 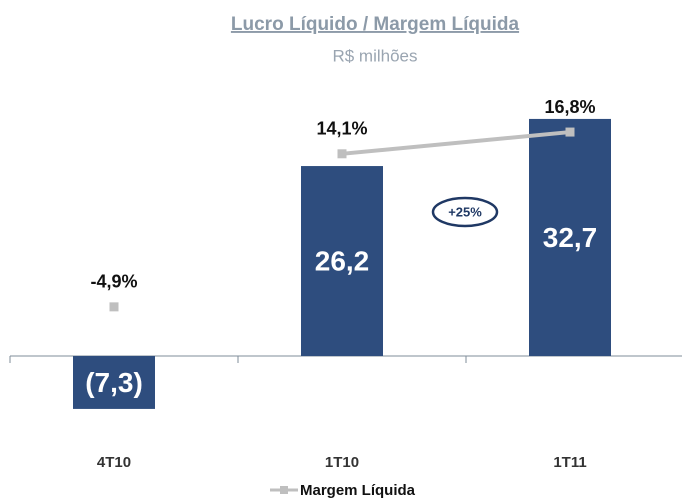 I want to click on x-tick-label: 4T10, so click(x=114, y=462).